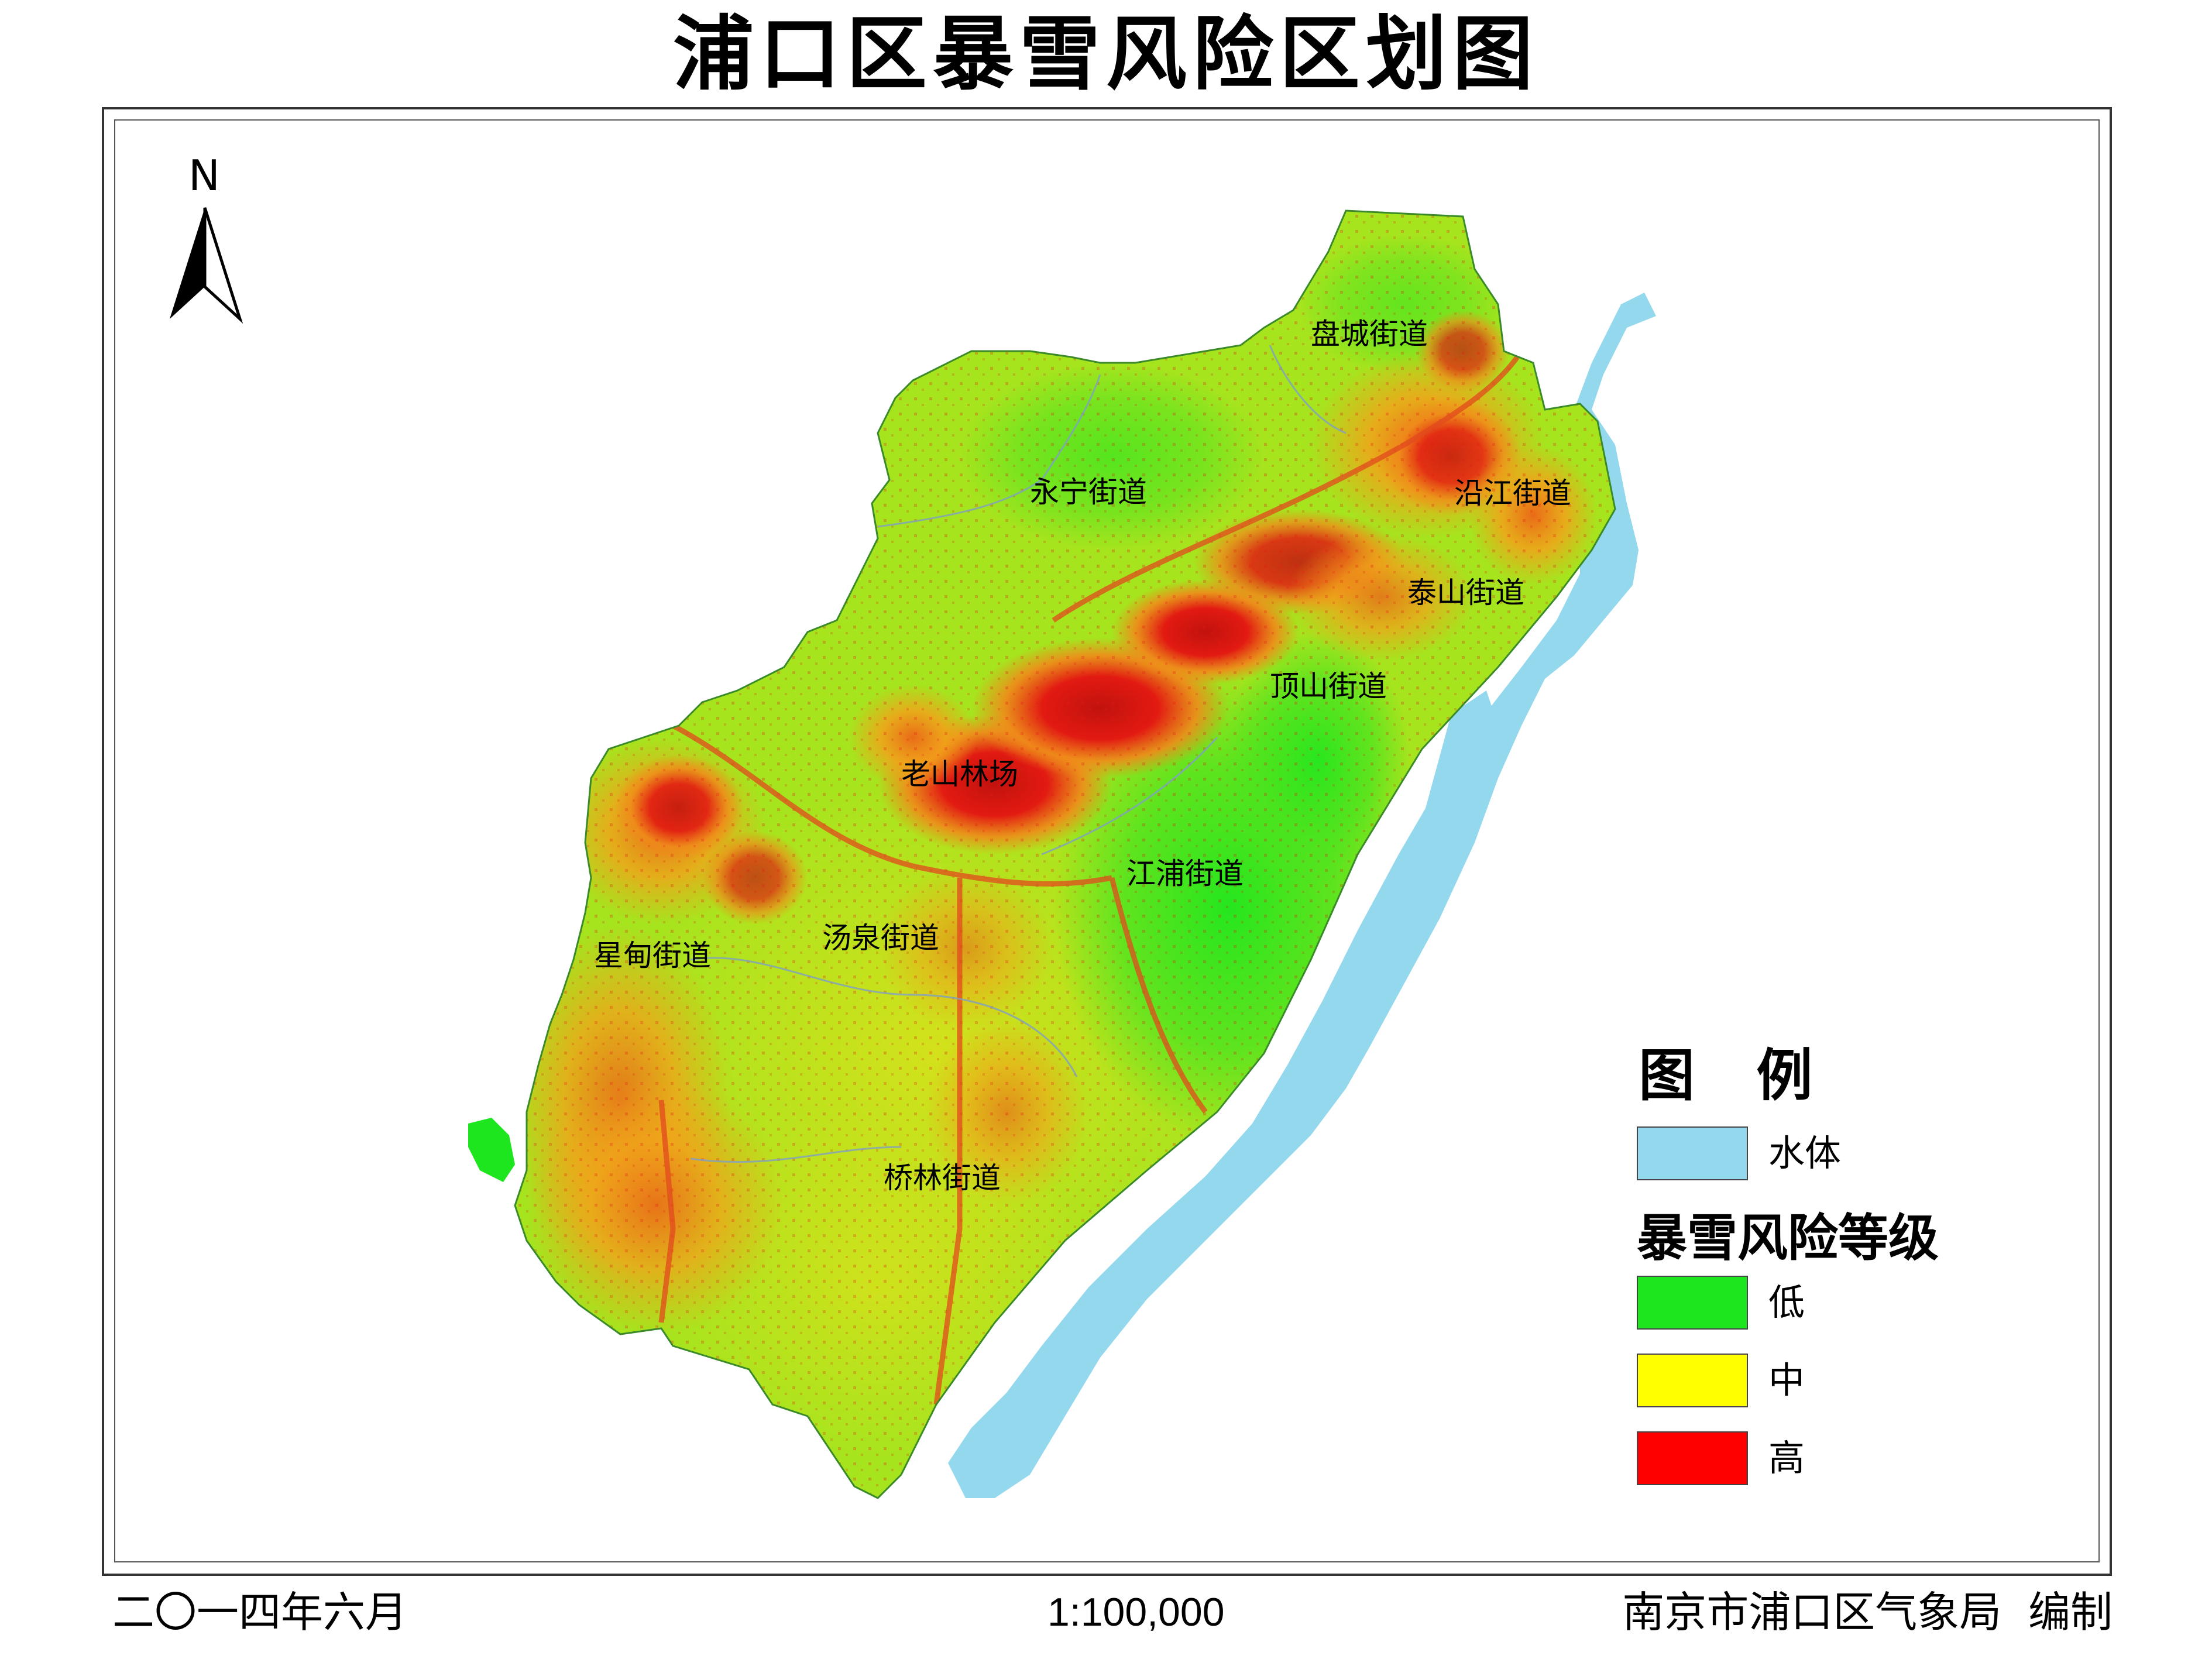 Image resolution: width=2212 pixels, height=1659 pixels. What do you see at coordinates (1788, 1238) in the screenshot?
I see `legend-risk-title: 暴雪风险等级` at bounding box center [1788, 1238].